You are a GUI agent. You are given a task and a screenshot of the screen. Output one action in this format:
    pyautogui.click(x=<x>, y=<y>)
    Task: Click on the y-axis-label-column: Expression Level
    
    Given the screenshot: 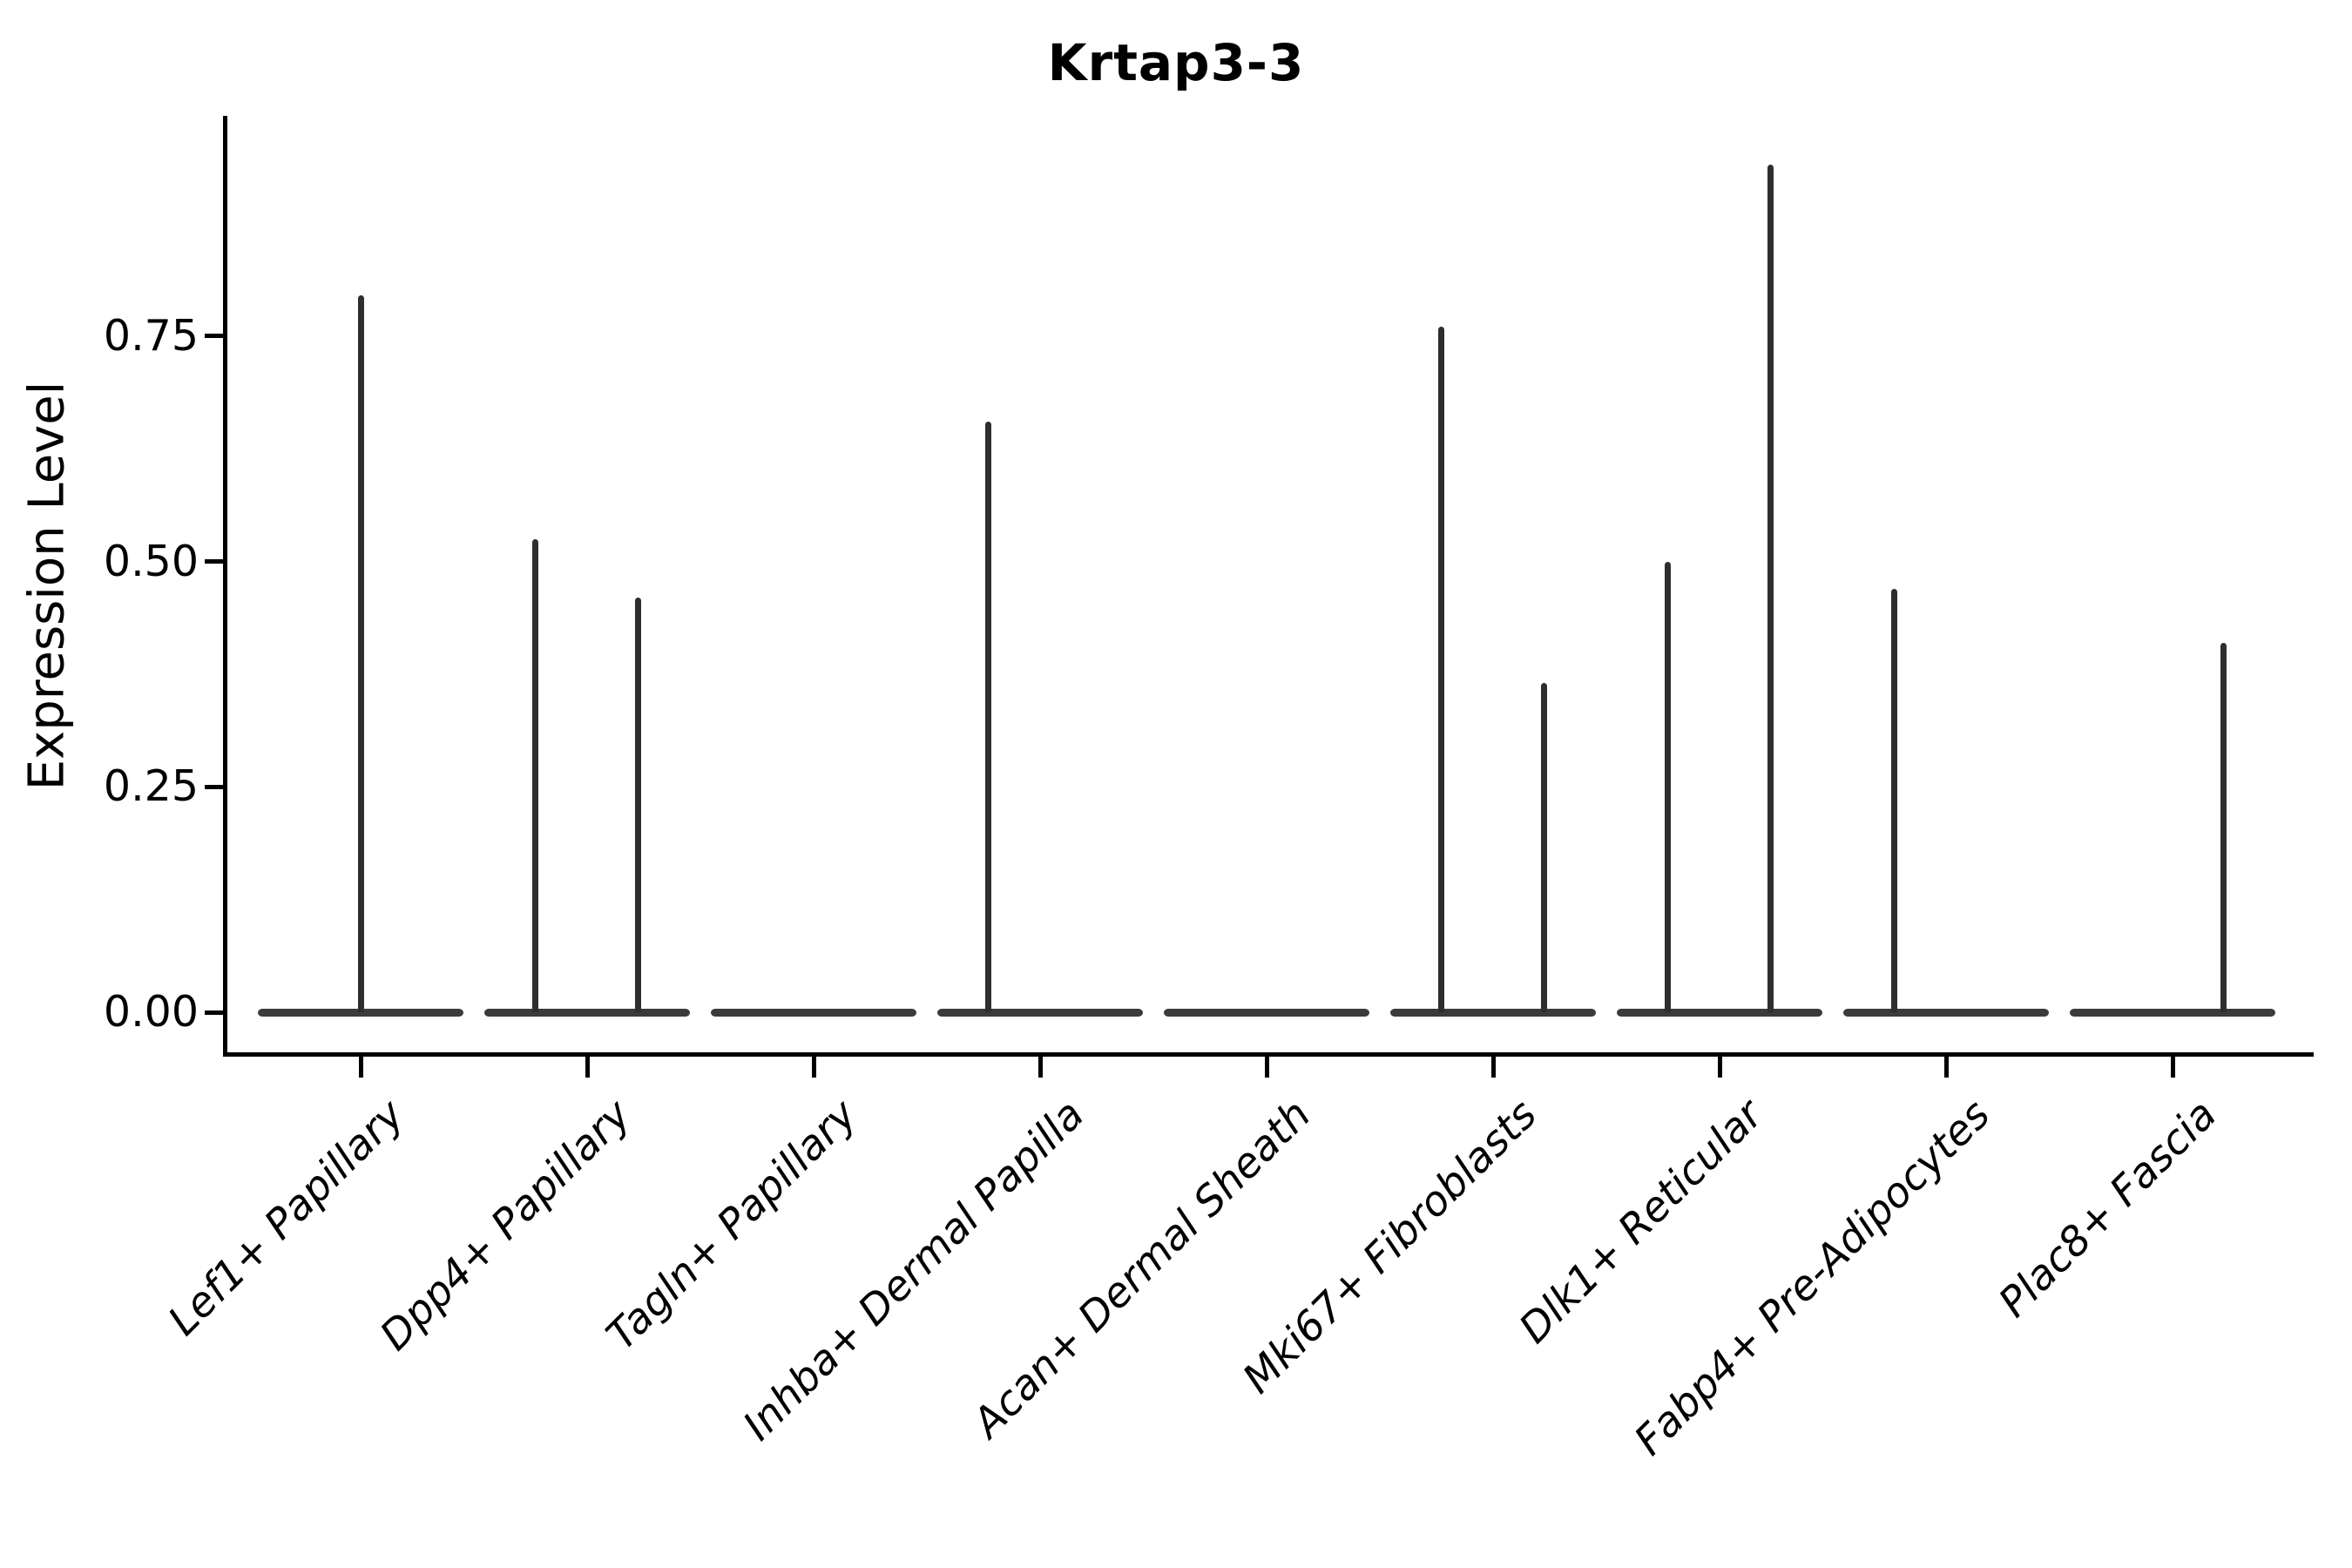 What is the action you would take?
    pyautogui.click(x=47, y=586)
    